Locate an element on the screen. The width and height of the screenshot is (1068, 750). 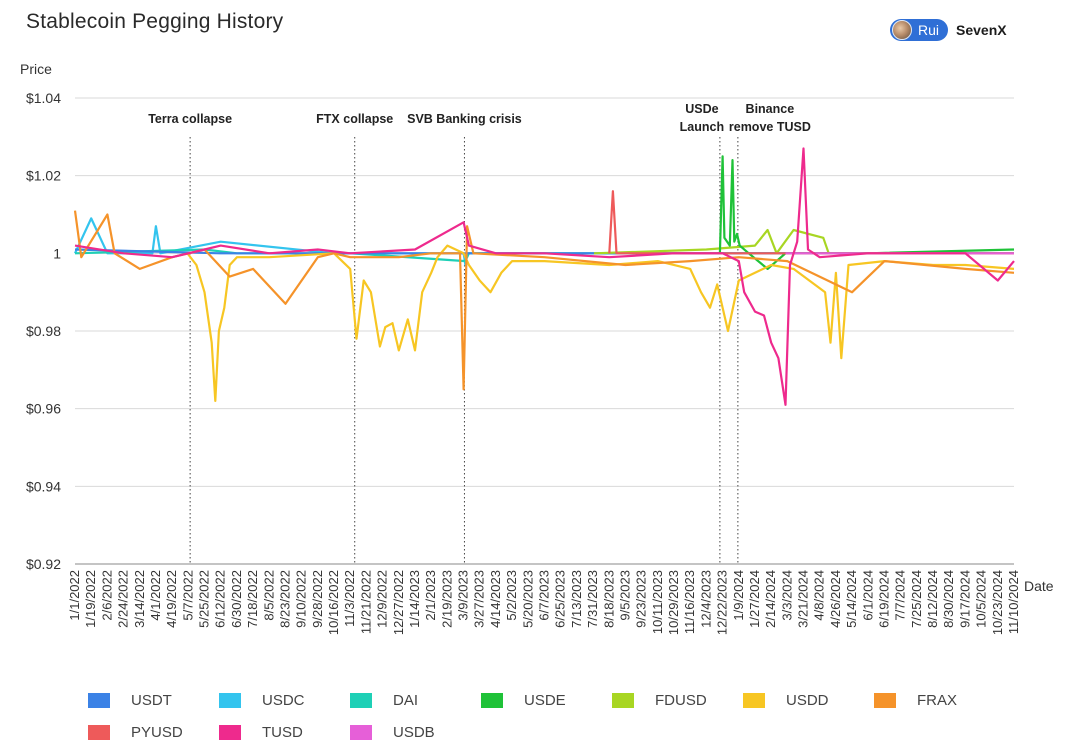
x-tick-label: 2/19/2023 is located at coordinates (446, 599).